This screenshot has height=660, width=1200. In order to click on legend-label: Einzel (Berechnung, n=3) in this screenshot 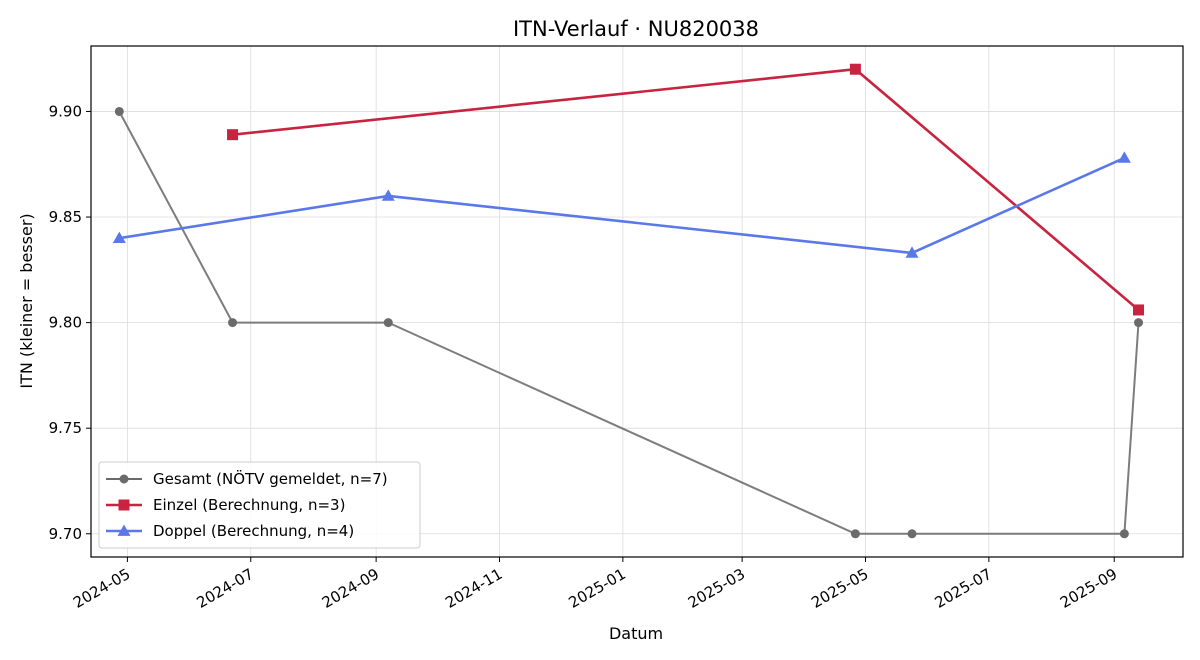, I will do `click(249, 505)`.